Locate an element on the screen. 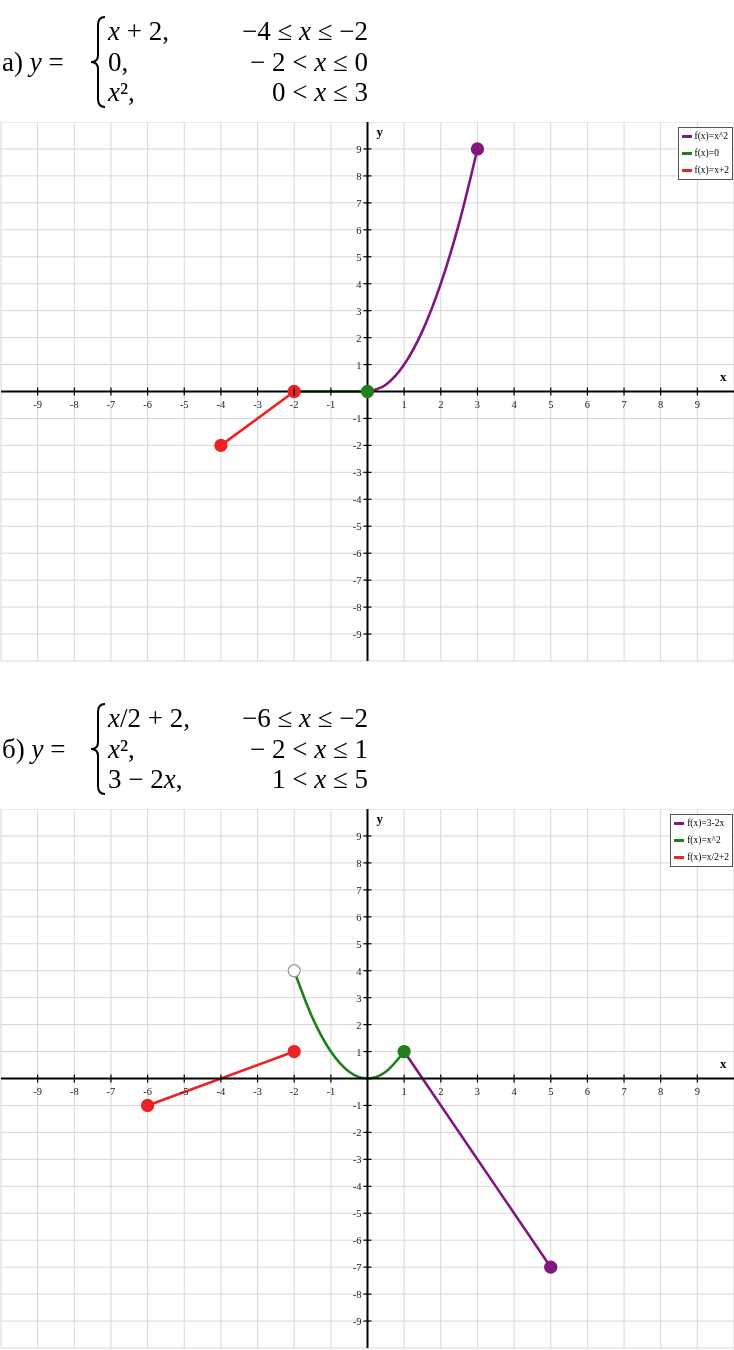  x-tick-label: -3 is located at coordinates (257, 1091).